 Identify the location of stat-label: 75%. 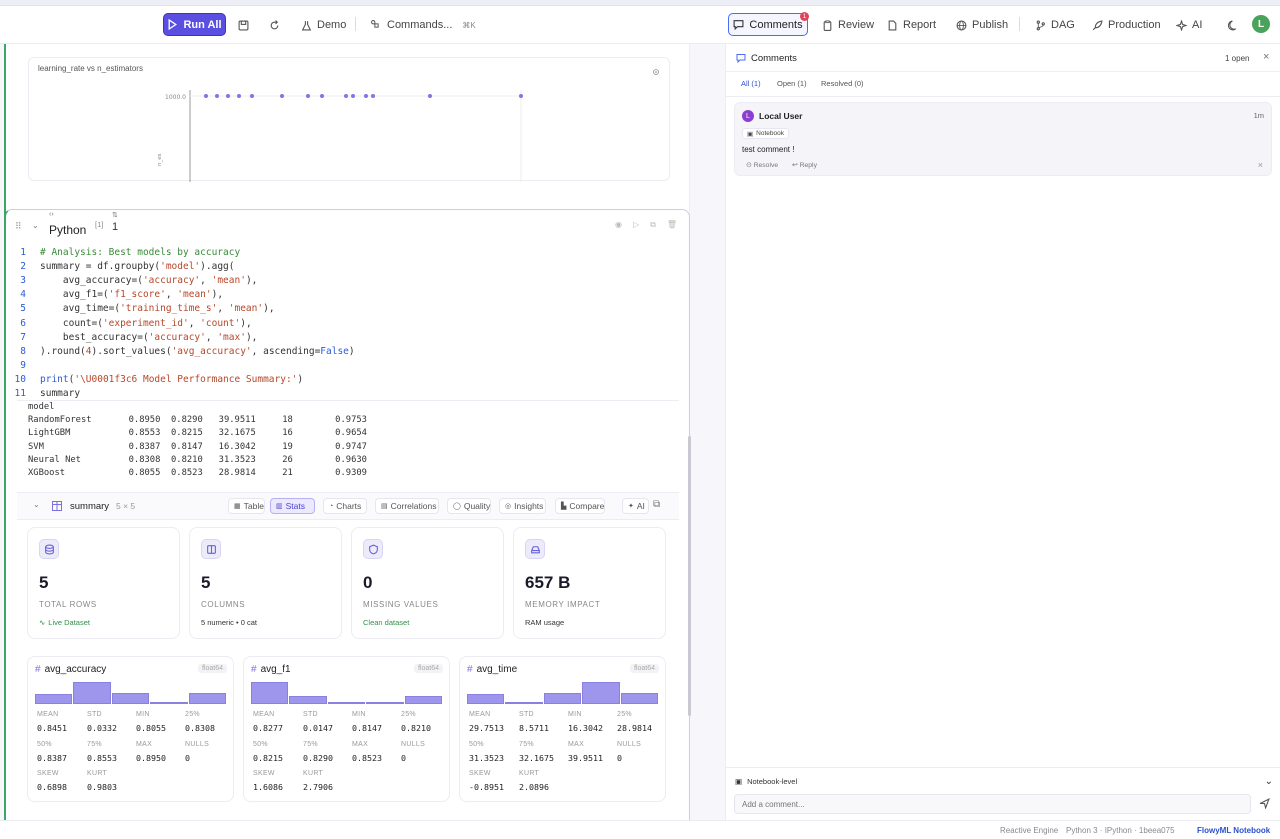
(94, 744).